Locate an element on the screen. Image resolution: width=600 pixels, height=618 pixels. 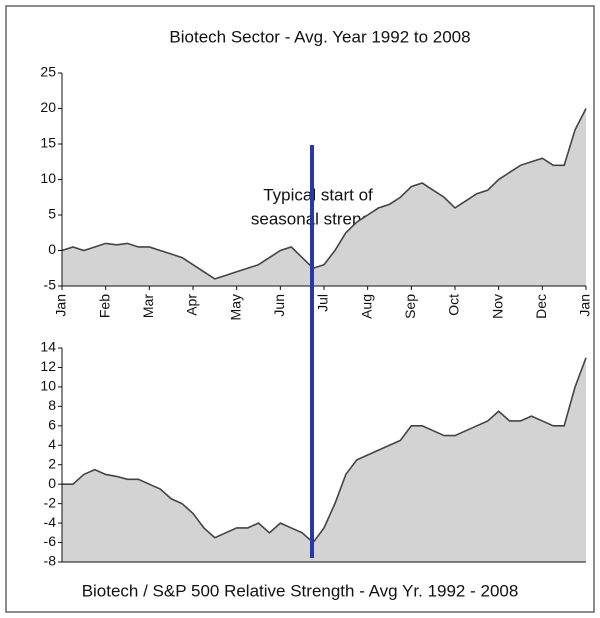
annotation: seasonal strength is located at coordinates (318, 218).